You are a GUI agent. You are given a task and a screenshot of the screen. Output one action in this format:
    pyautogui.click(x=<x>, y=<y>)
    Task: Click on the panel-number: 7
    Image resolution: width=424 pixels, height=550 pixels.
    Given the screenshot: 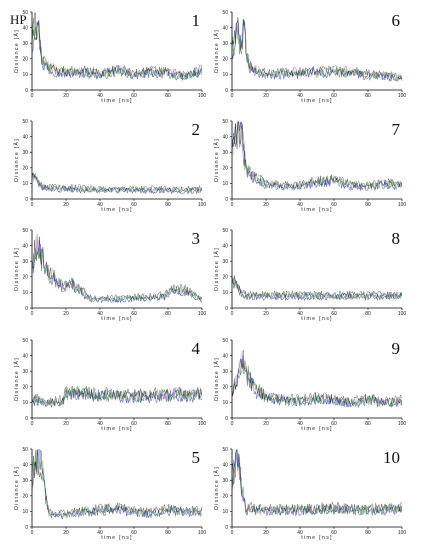 What is the action you would take?
    pyautogui.click(x=396, y=129)
    